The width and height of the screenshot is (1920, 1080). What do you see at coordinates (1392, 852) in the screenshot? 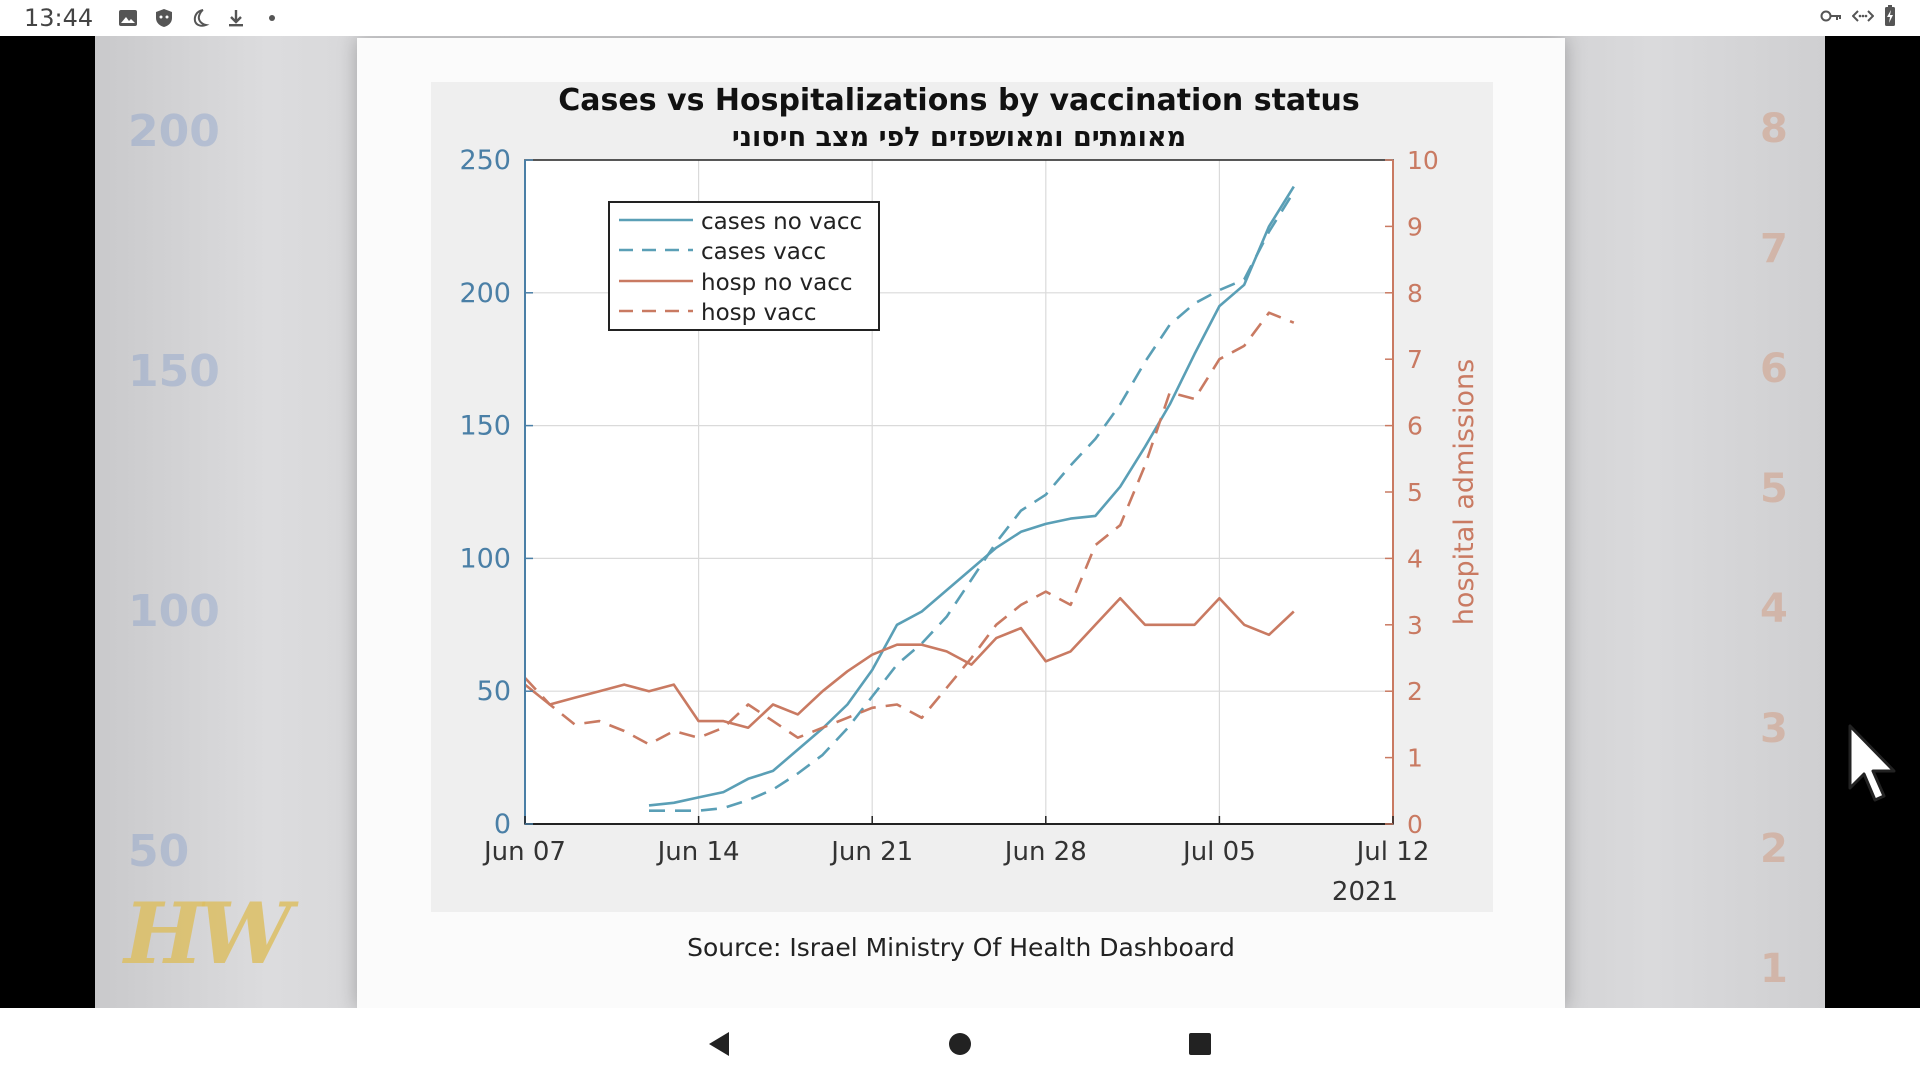
I see `x-tick-label: Jul 12` at bounding box center [1392, 852].